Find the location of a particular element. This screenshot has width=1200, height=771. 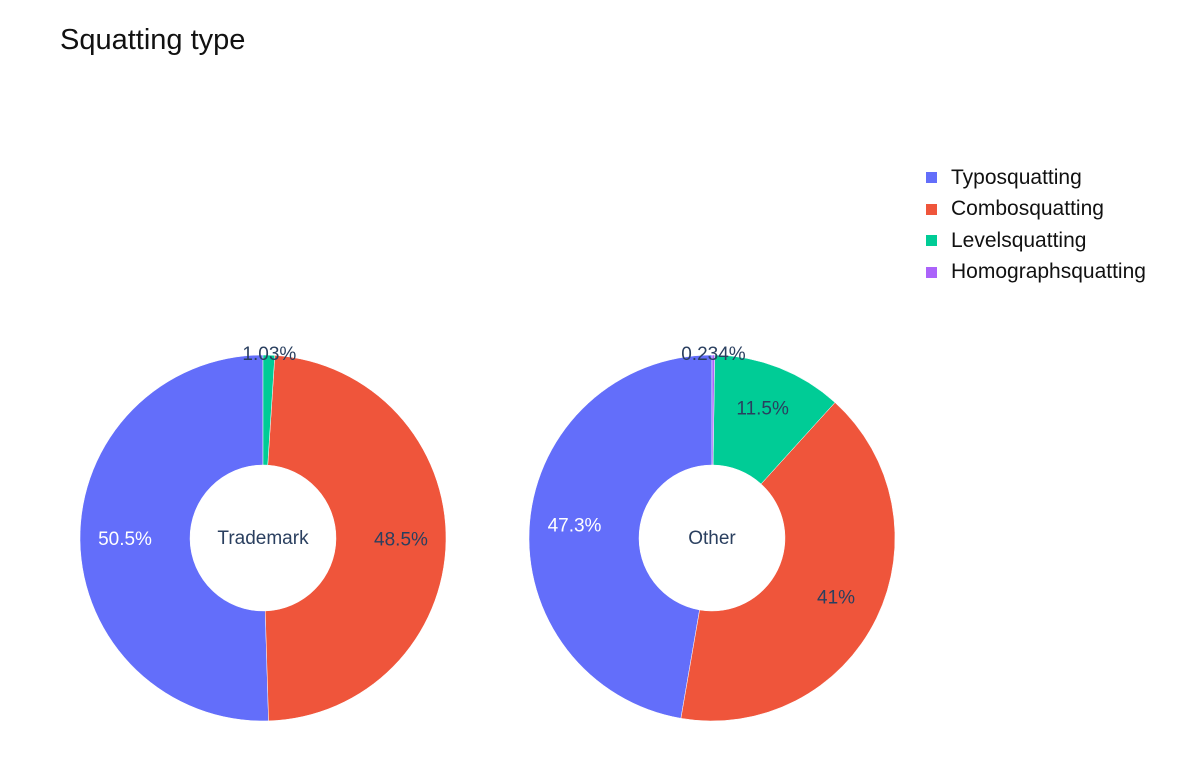

donut-center-label-other: Other is located at coordinates (712, 538).